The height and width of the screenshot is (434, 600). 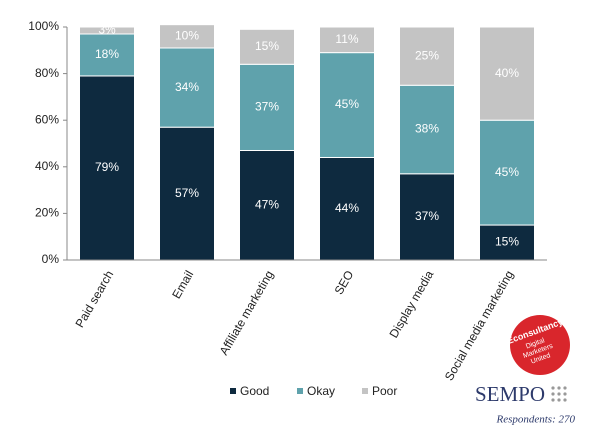 I want to click on value-label: 10%, so click(x=187, y=35).